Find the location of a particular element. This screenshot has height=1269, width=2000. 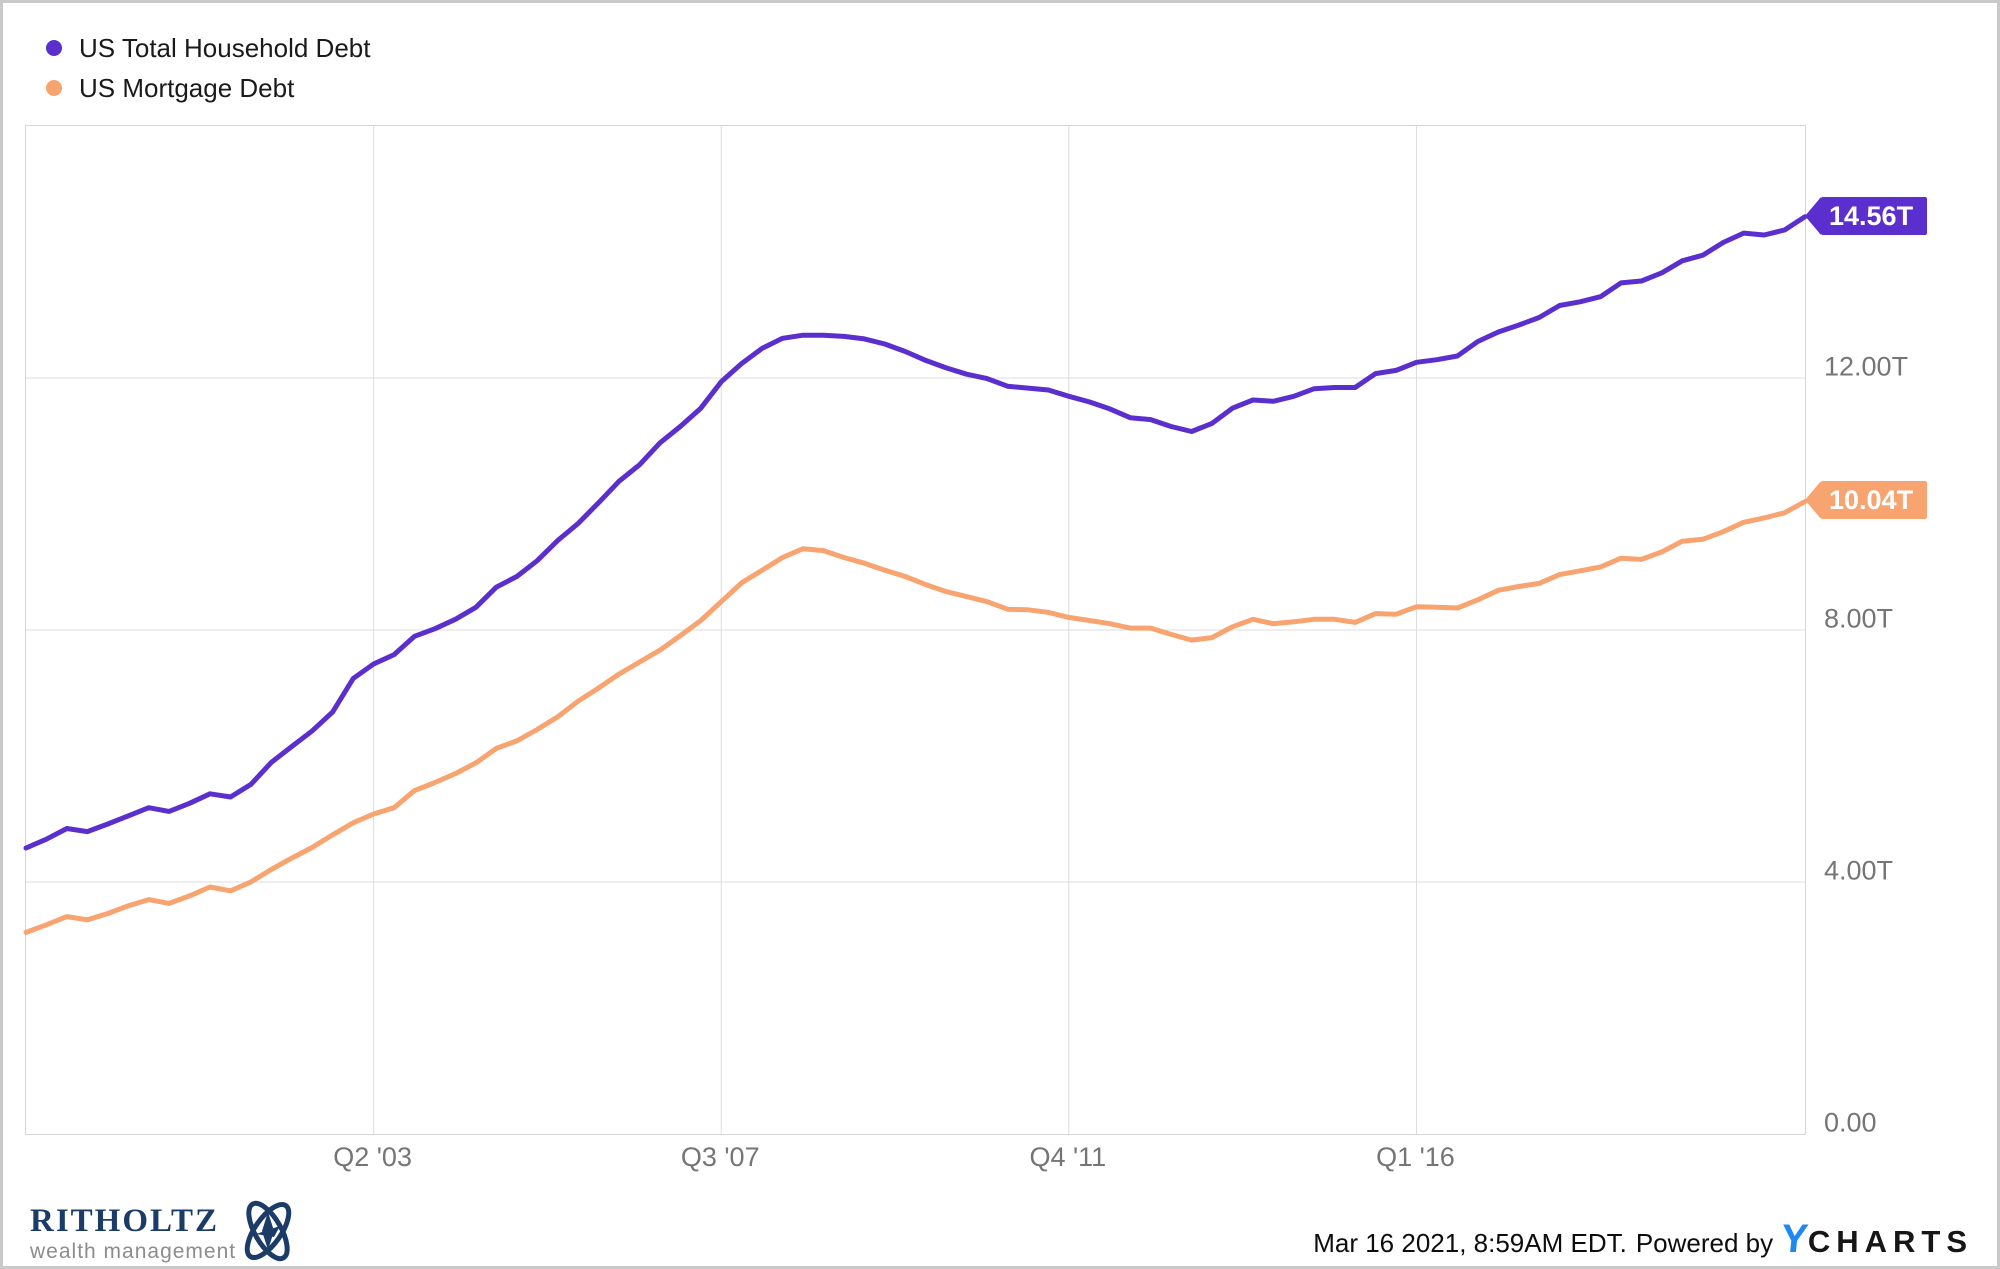

compass-icon is located at coordinates (268, 1231).